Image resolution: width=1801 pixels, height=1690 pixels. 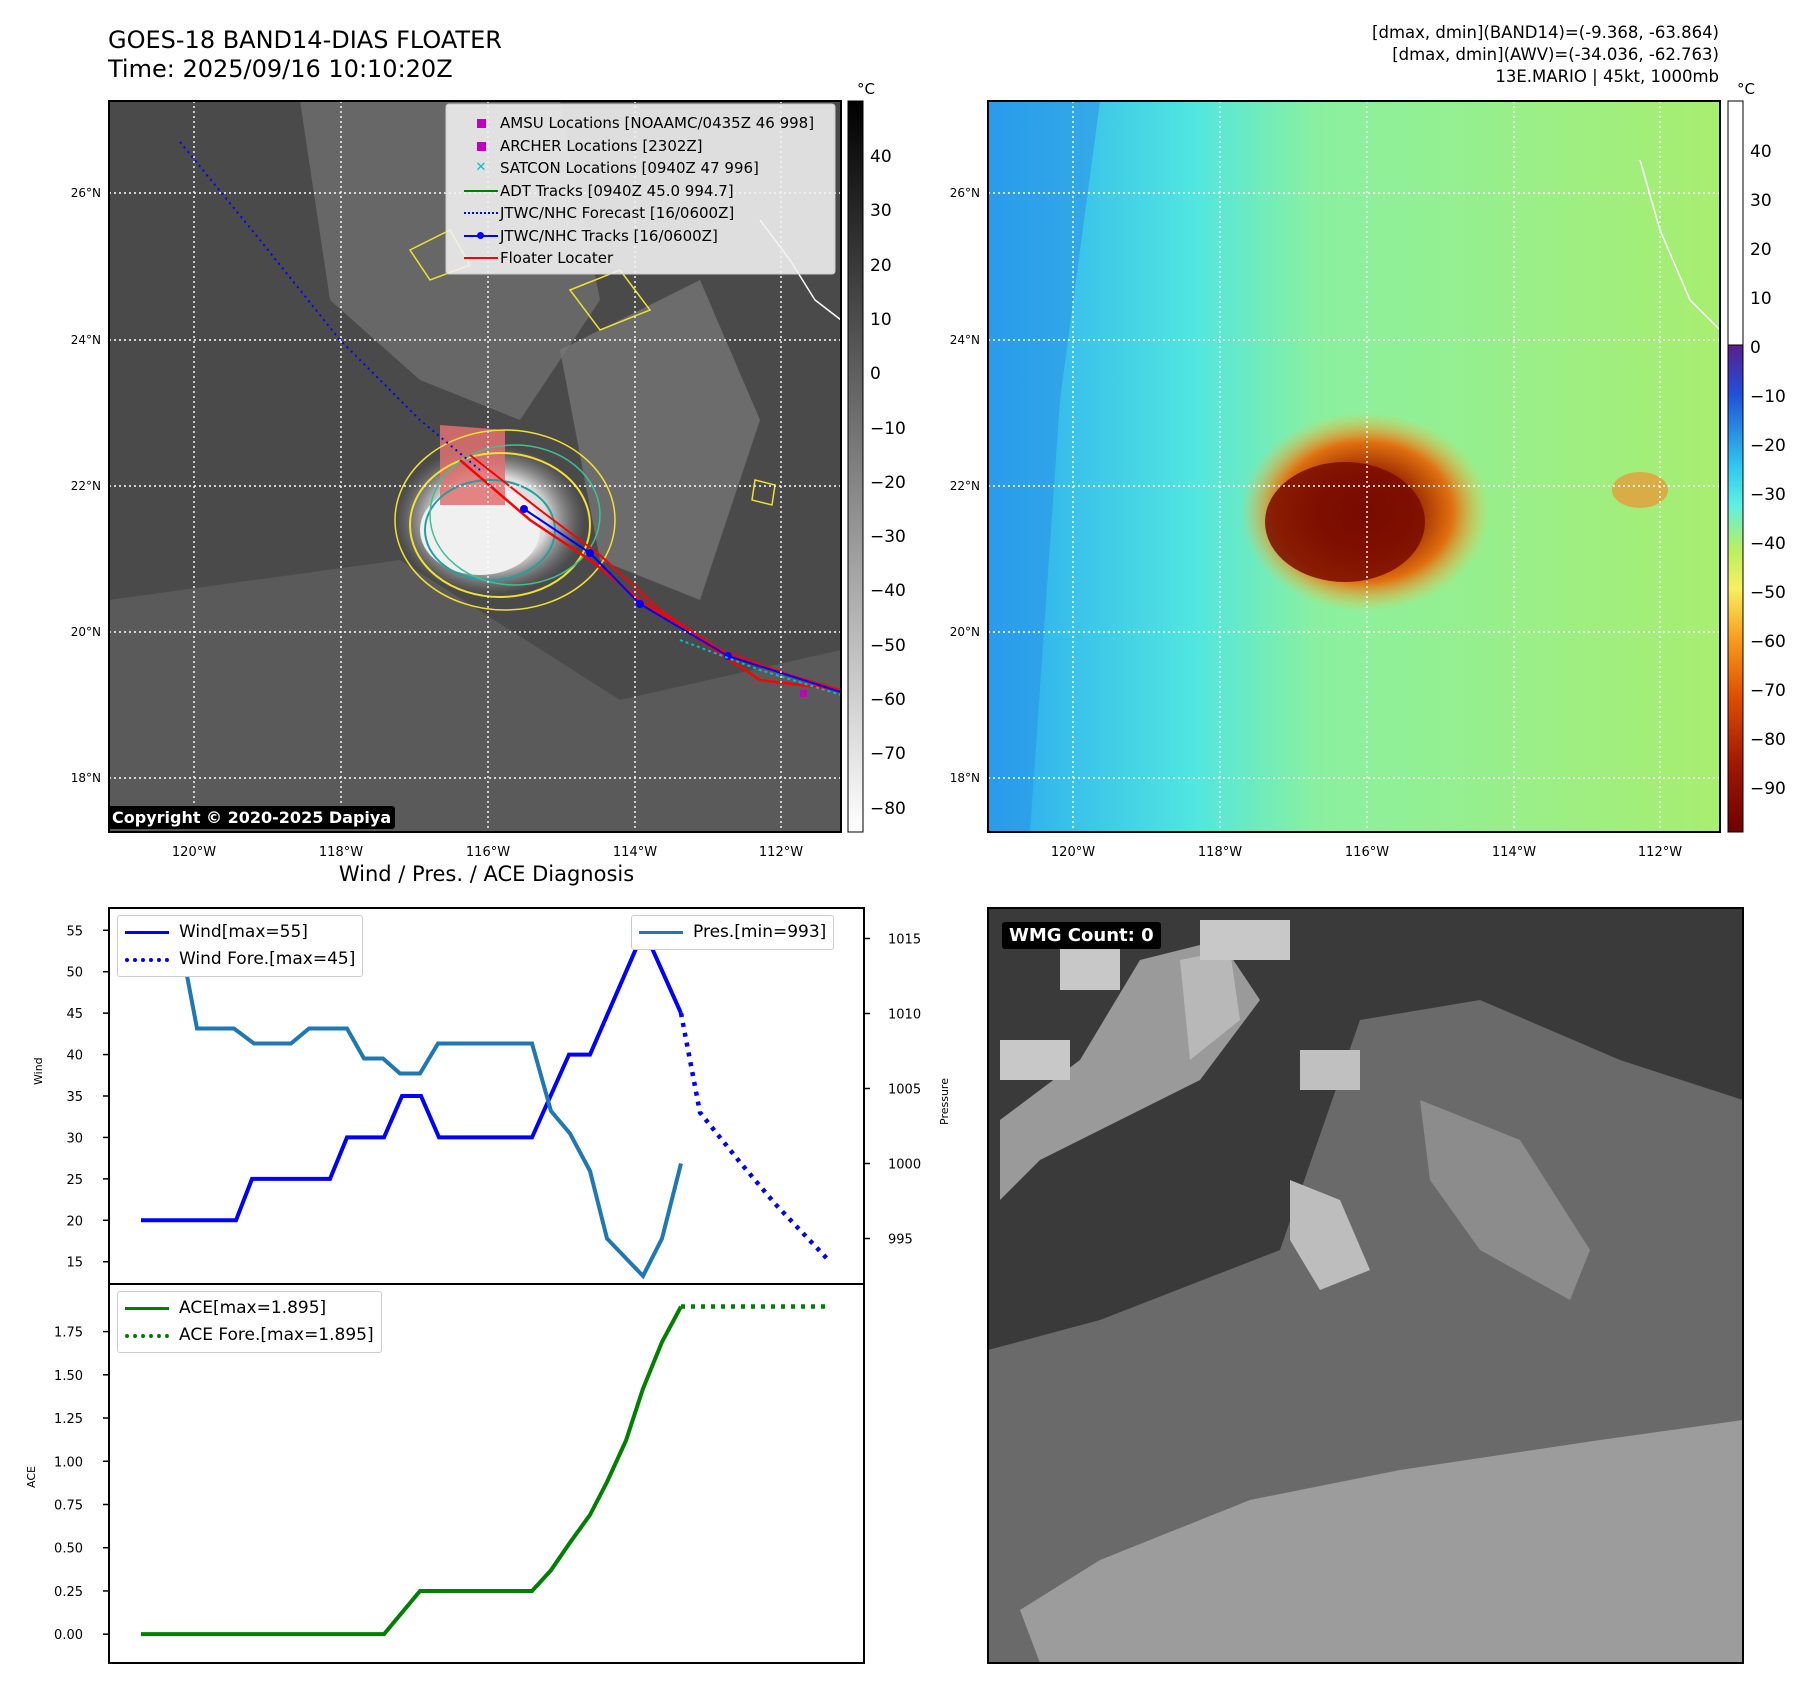 What do you see at coordinates (85, 340) in the screenshot?
I see `ir-lat-label: 24°N` at bounding box center [85, 340].